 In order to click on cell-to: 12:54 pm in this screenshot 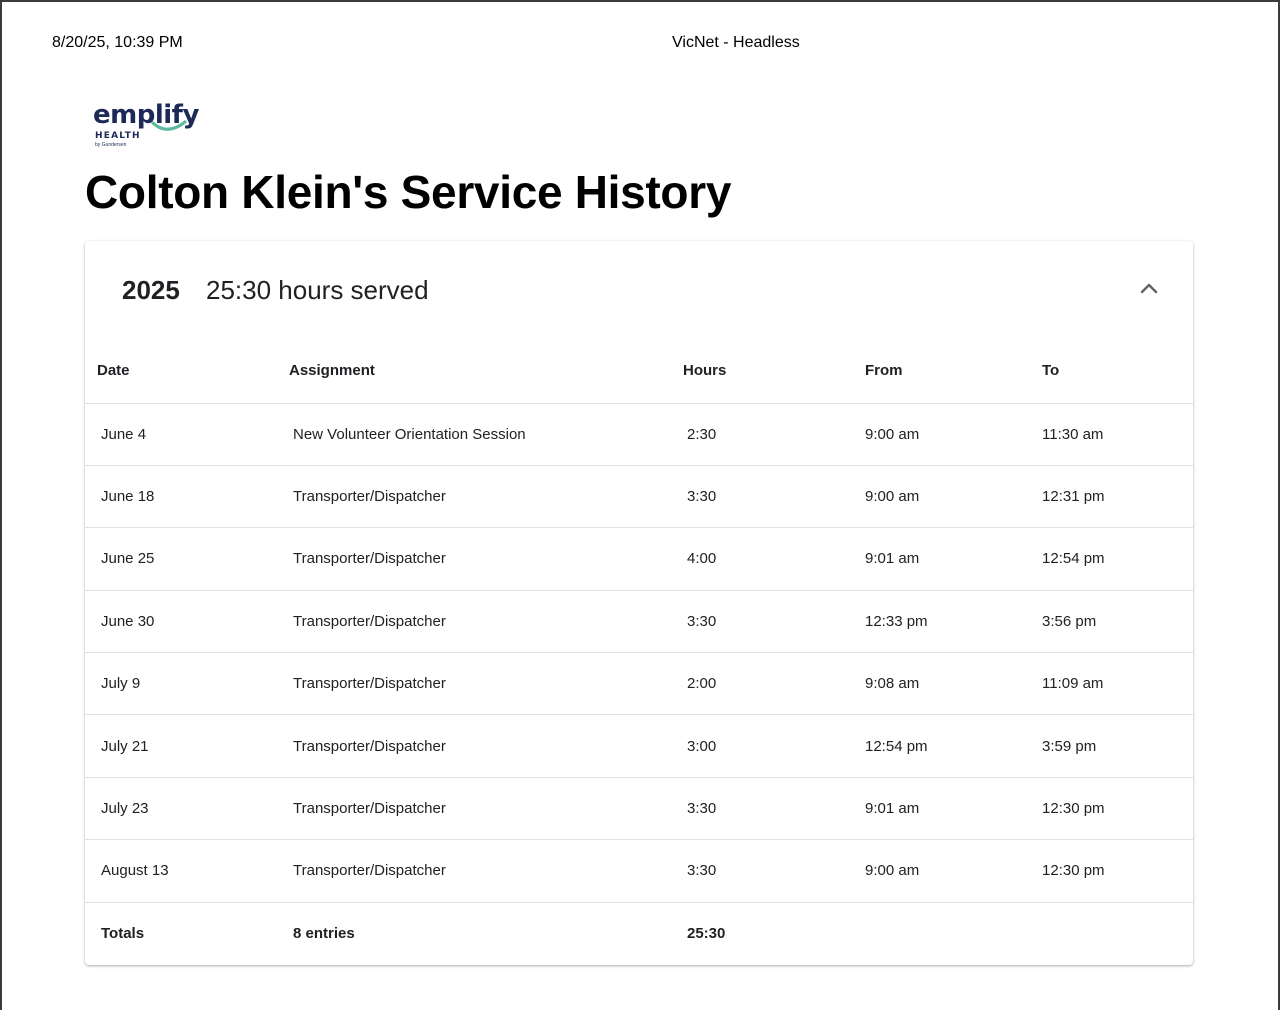, I will do `click(1110, 559)`.